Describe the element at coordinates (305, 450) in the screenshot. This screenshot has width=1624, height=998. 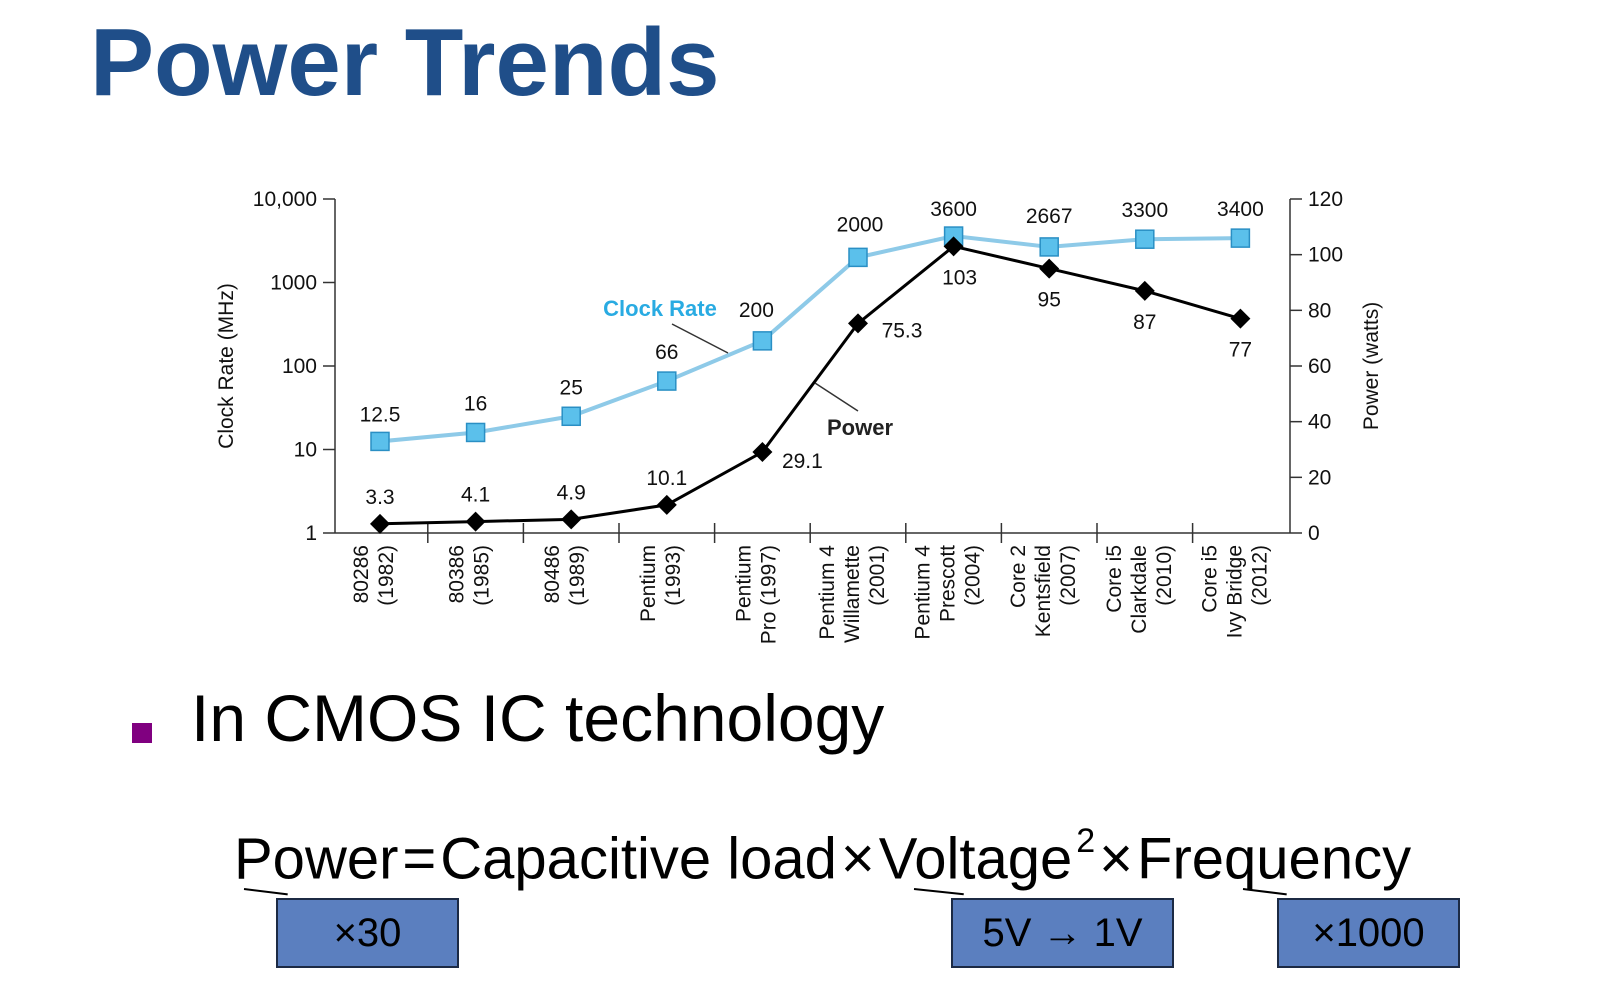
I see `left-tick-label: 10` at that location.